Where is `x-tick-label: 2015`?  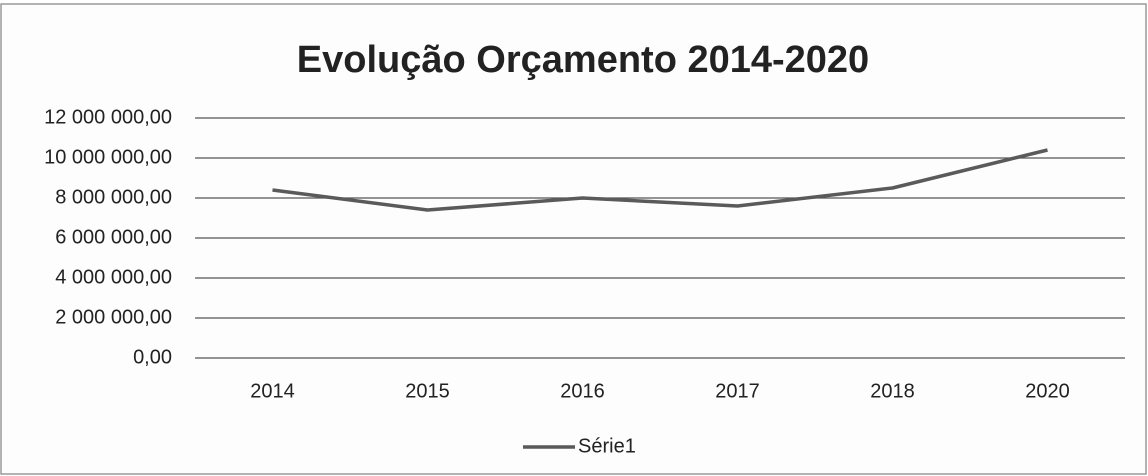
x-tick-label: 2015 is located at coordinates (427, 391).